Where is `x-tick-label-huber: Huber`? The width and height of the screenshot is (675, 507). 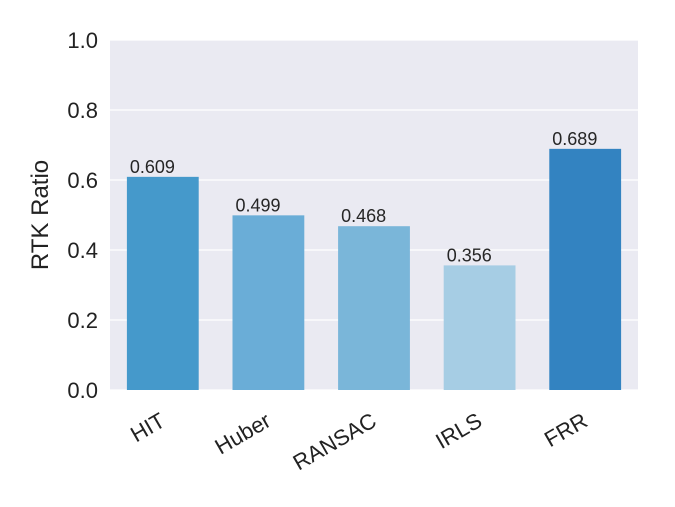 x-tick-label-huber: Huber is located at coordinates (243, 434).